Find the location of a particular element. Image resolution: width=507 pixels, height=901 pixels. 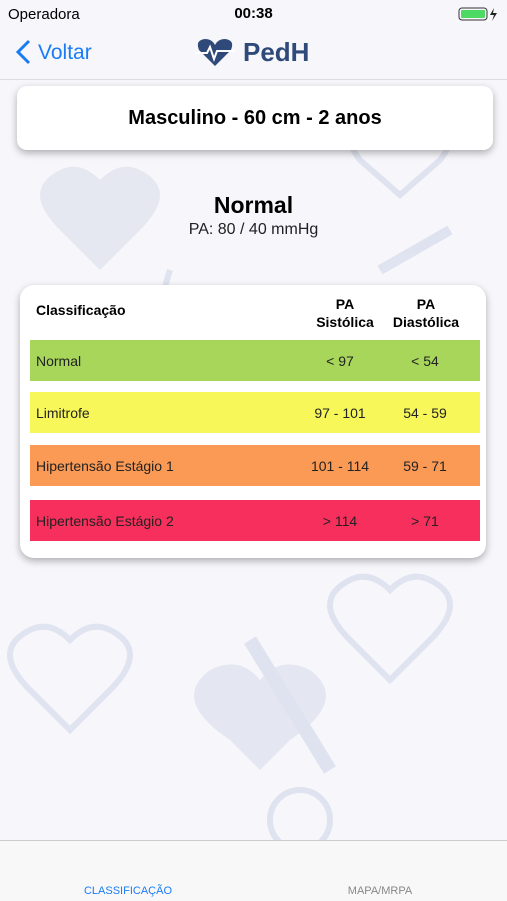

table-cell: 59 - 71 is located at coordinates (425, 465).